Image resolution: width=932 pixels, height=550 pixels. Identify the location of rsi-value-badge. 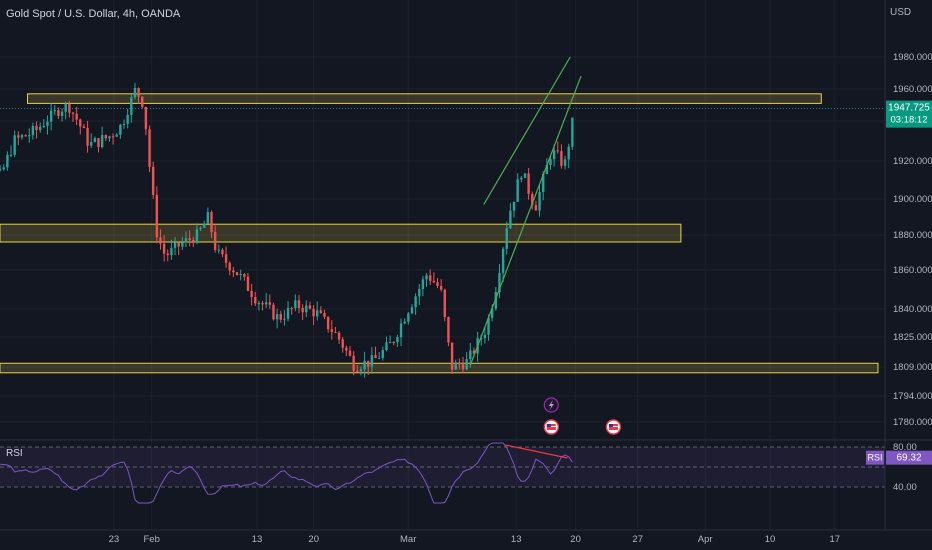
(909, 457).